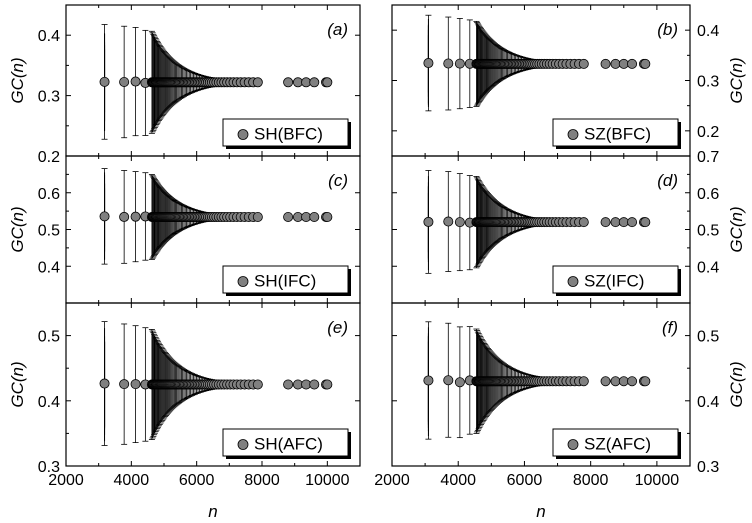 Image resolution: width=752 pixels, height=523 pixels. What do you see at coordinates (667, 180) in the screenshot?
I see `panel-tag: (d)` at bounding box center [667, 180].